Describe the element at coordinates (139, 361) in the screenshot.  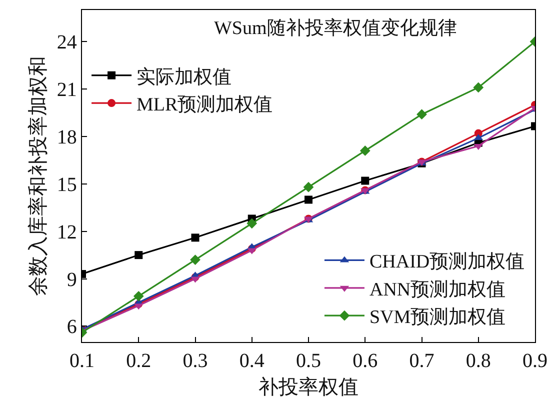
I see `x-tick-label: 0.2` at that location.